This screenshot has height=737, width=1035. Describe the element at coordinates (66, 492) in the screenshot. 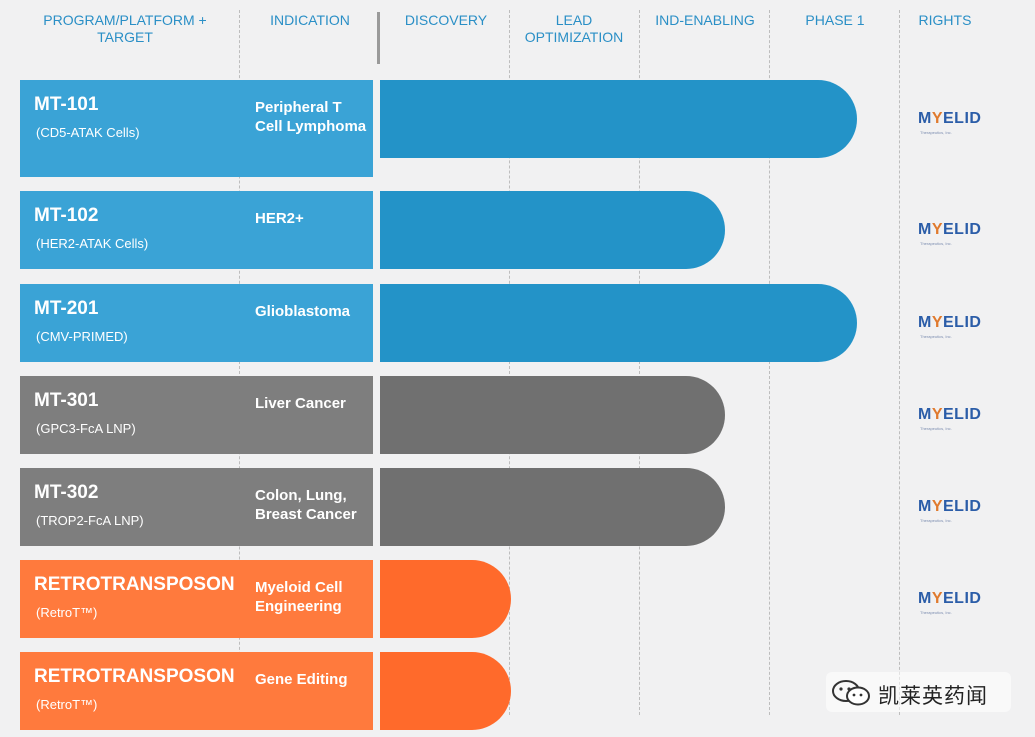

I see `program-name: MT-302` at that location.